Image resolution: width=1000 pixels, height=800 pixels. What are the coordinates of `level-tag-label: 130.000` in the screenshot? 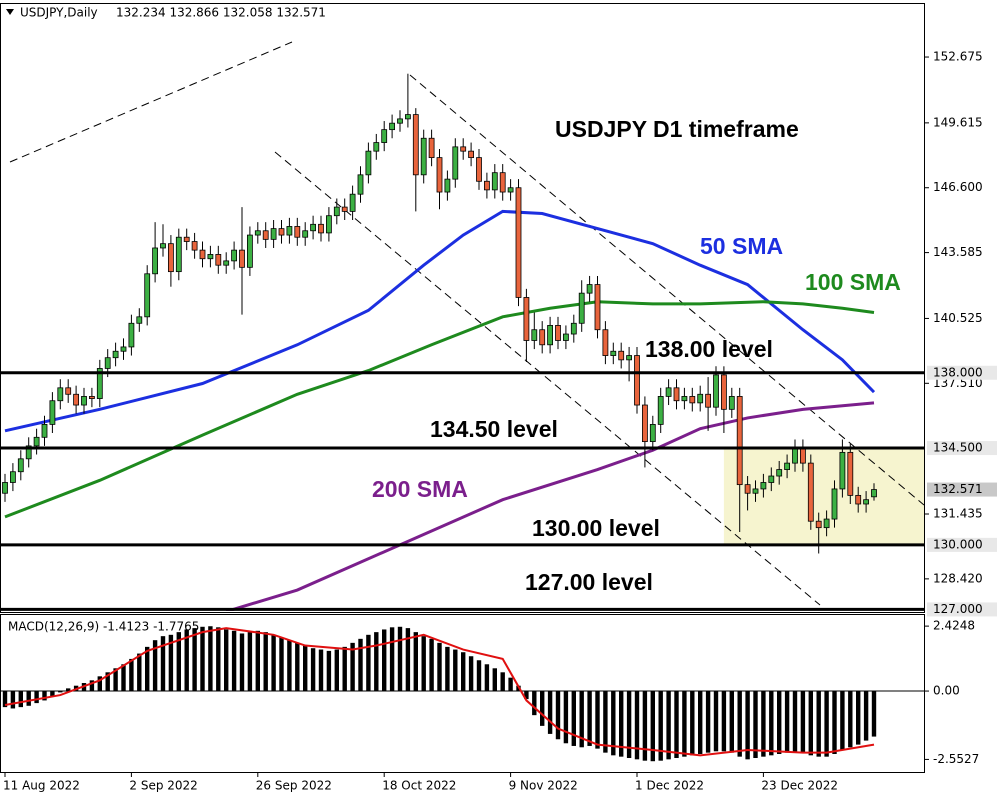 It's located at (958, 544).